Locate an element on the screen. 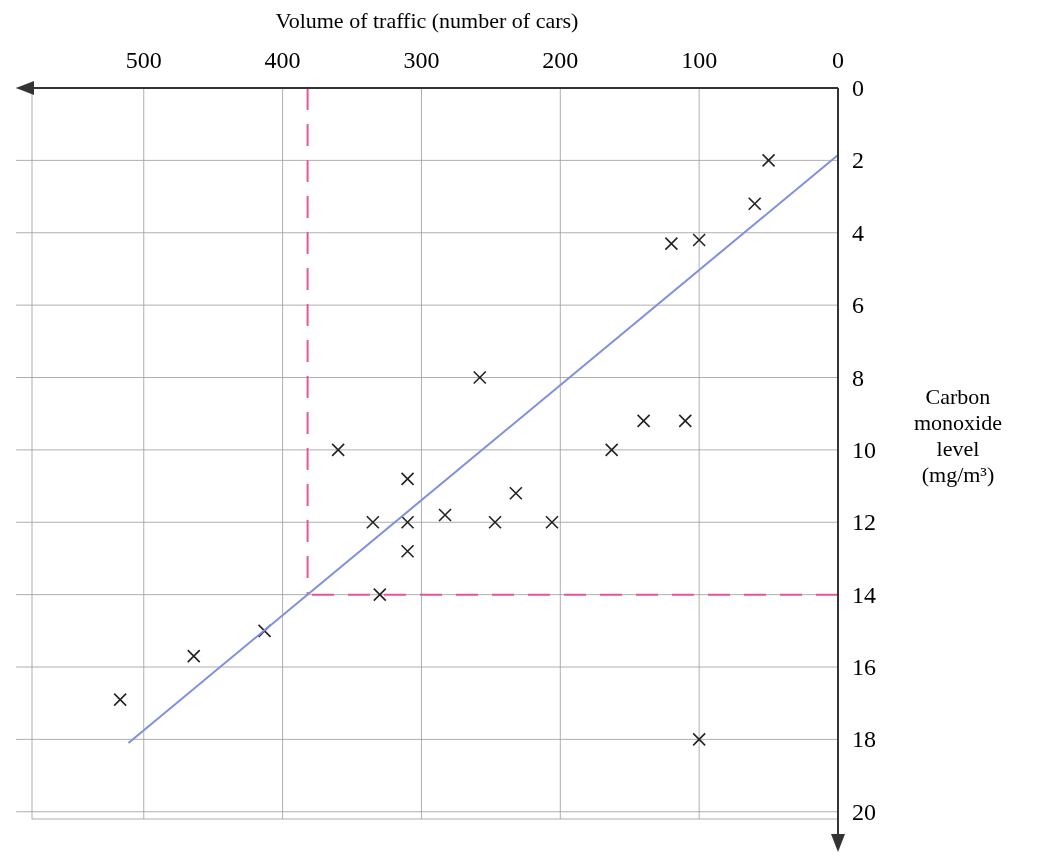 This screenshot has width=1041, height=862. x-tick-label: 100 is located at coordinates (699, 60).